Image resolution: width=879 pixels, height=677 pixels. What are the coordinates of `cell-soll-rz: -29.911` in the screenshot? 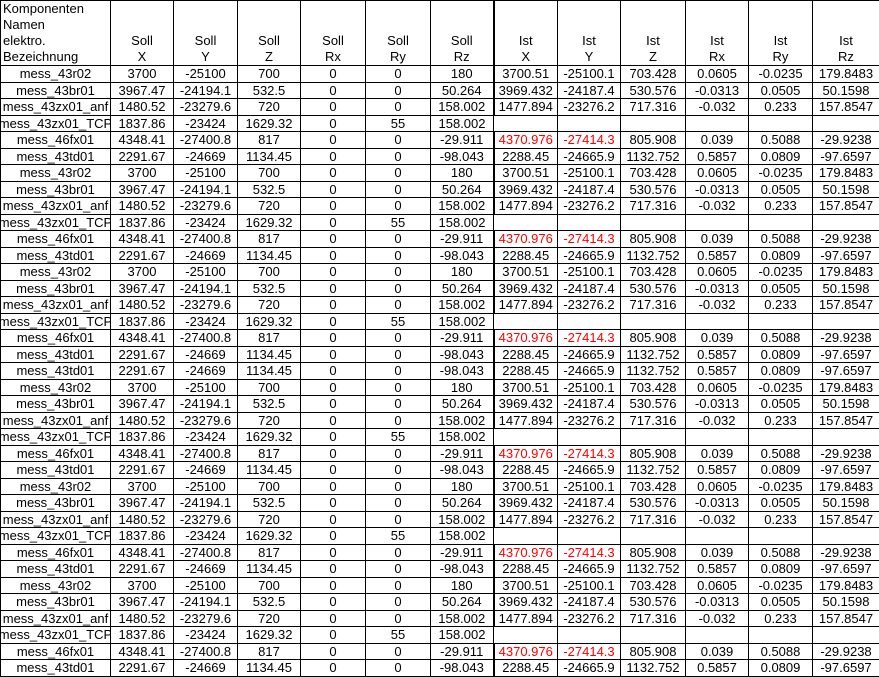 It's located at (462, 338).